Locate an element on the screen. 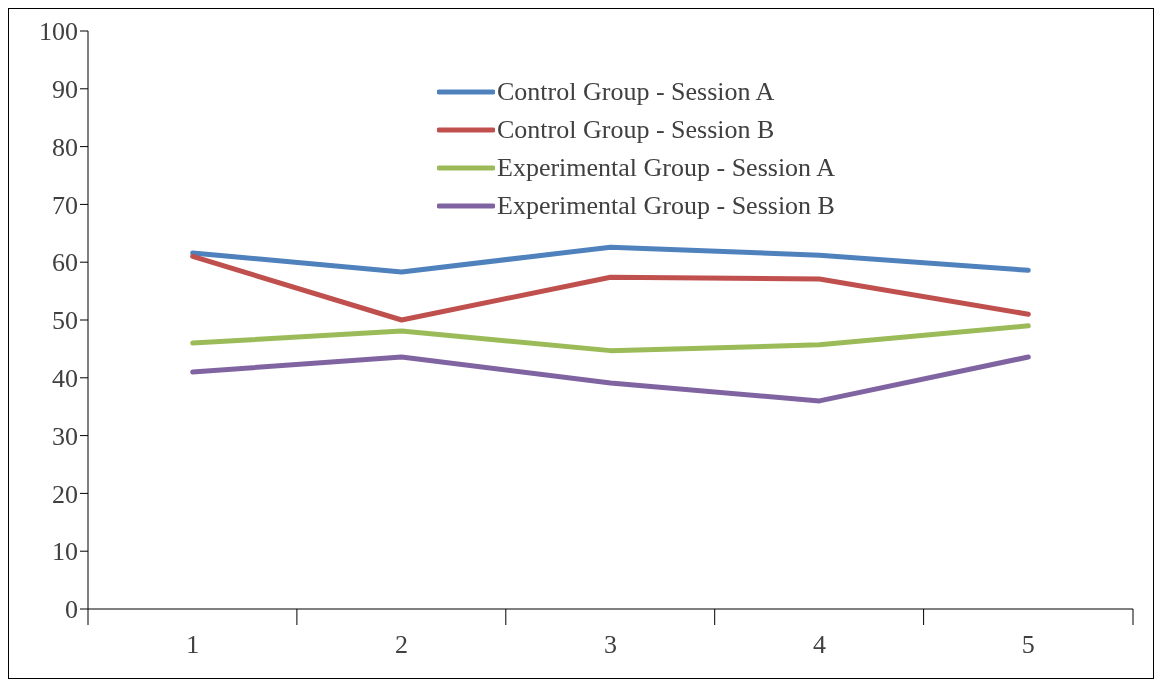  legend-label: Control Group - Session A is located at coordinates (636, 92).